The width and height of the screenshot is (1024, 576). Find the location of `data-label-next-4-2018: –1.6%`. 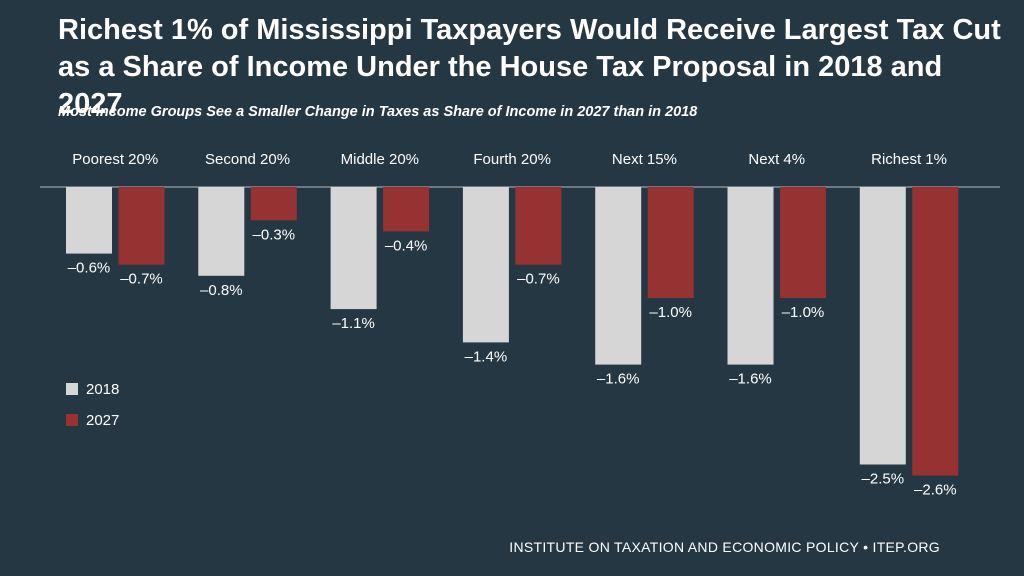

data-label-next-4-2018: –1.6% is located at coordinates (750, 379).